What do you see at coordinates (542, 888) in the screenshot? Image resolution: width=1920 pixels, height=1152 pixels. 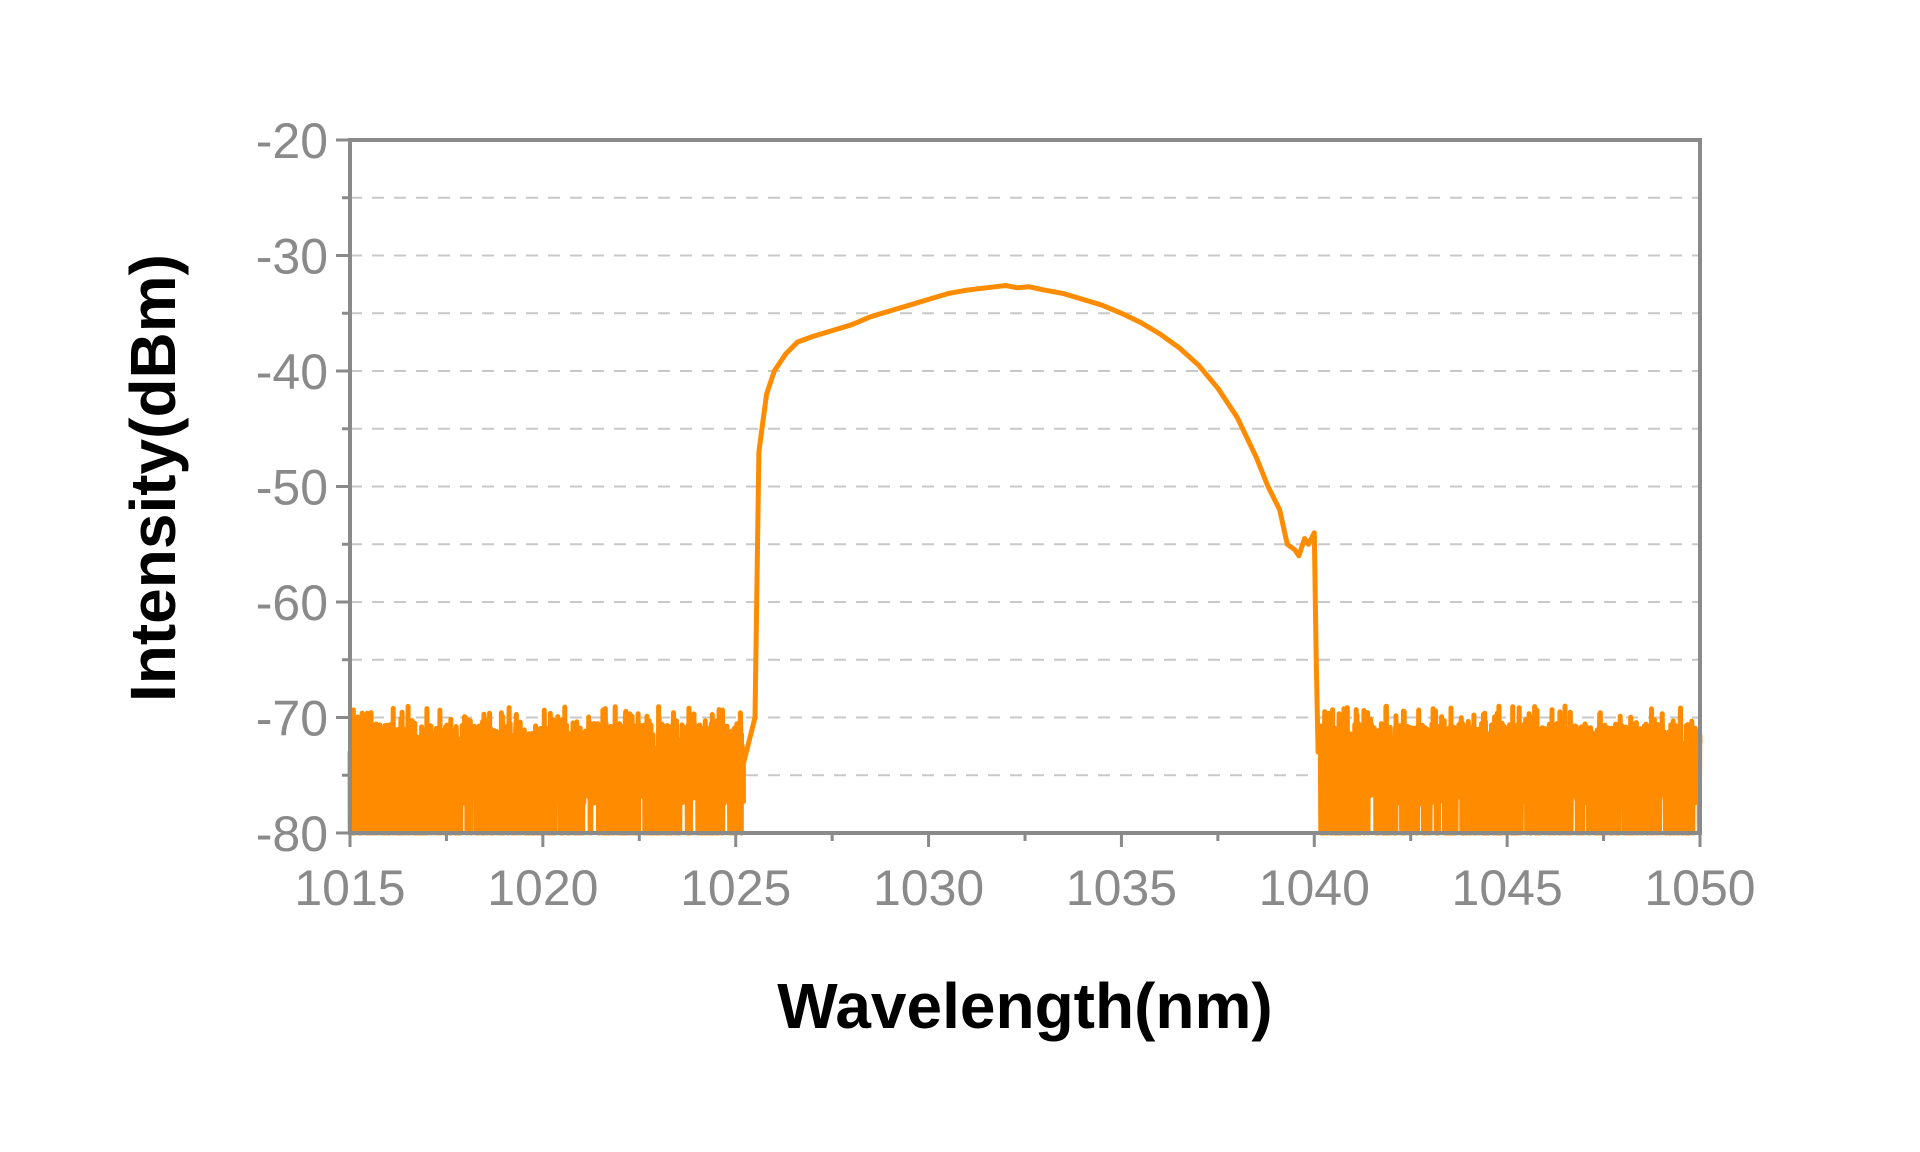 I see `x-tick-label: 1020` at bounding box center [542, 888].